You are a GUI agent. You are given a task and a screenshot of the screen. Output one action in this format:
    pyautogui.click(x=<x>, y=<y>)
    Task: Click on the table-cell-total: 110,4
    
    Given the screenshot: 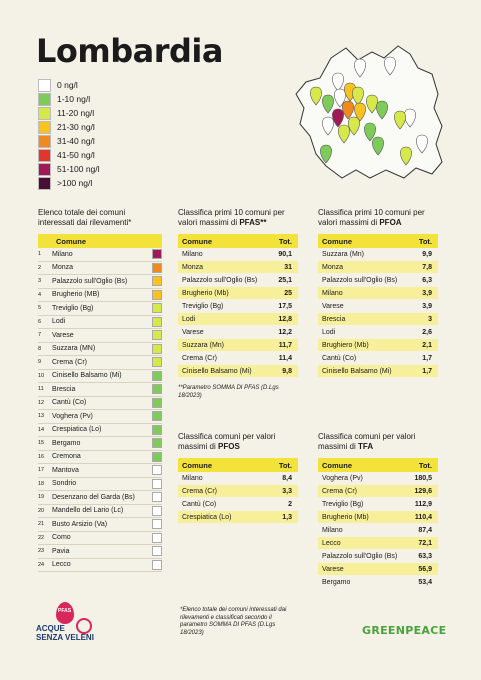 What is the action you would take?
    pyautogui.click(x=423, y=517)
    